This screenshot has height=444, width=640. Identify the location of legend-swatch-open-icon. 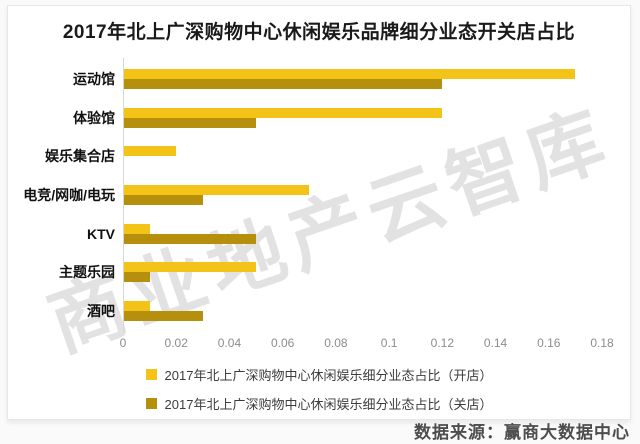
(151, 374).